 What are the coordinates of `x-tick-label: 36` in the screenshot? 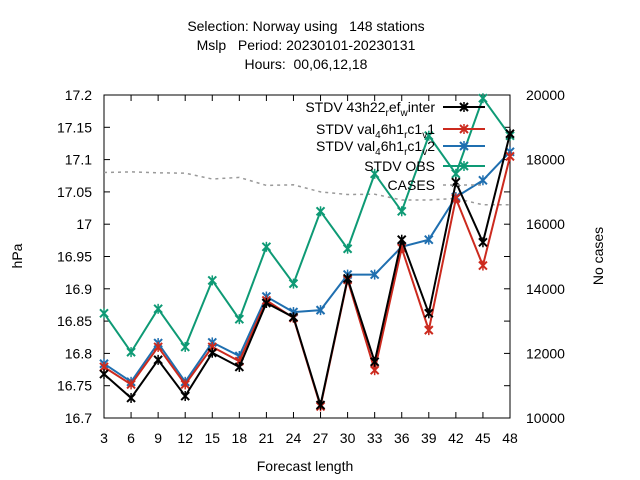 It's located at (402, 438).